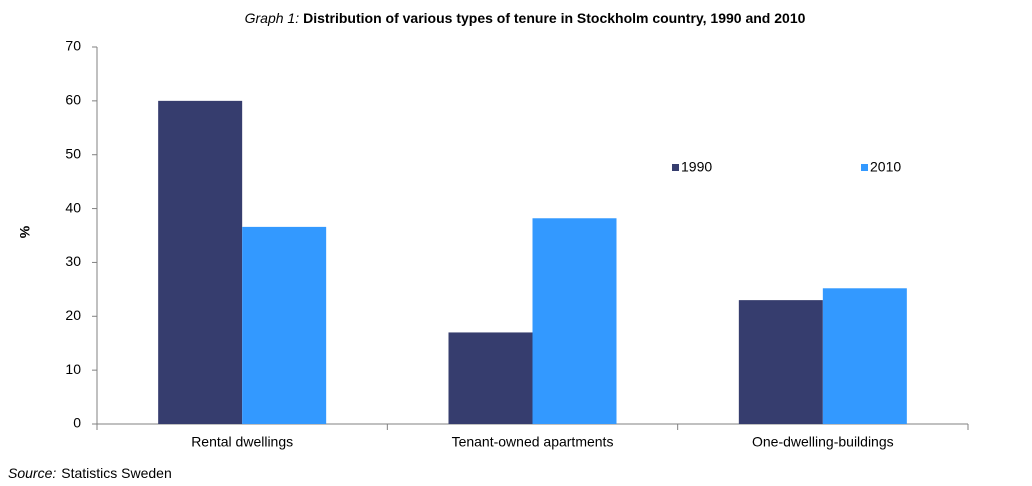 The height and width of the screenshot is (486, 1032). I want to click on y-tick-label: 70, so click(73, 46).